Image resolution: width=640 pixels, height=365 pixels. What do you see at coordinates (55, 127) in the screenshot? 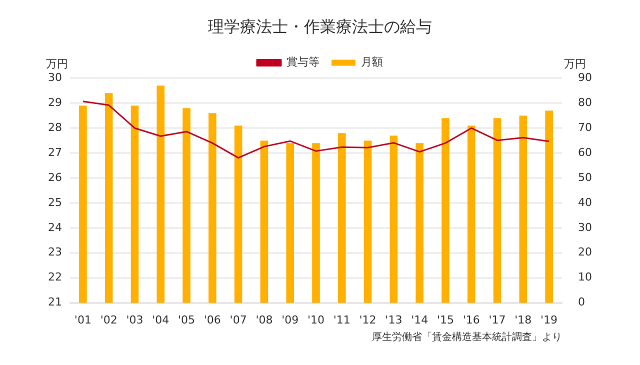
I see `y-tick-label: 28` at bounding box center [55, 127].